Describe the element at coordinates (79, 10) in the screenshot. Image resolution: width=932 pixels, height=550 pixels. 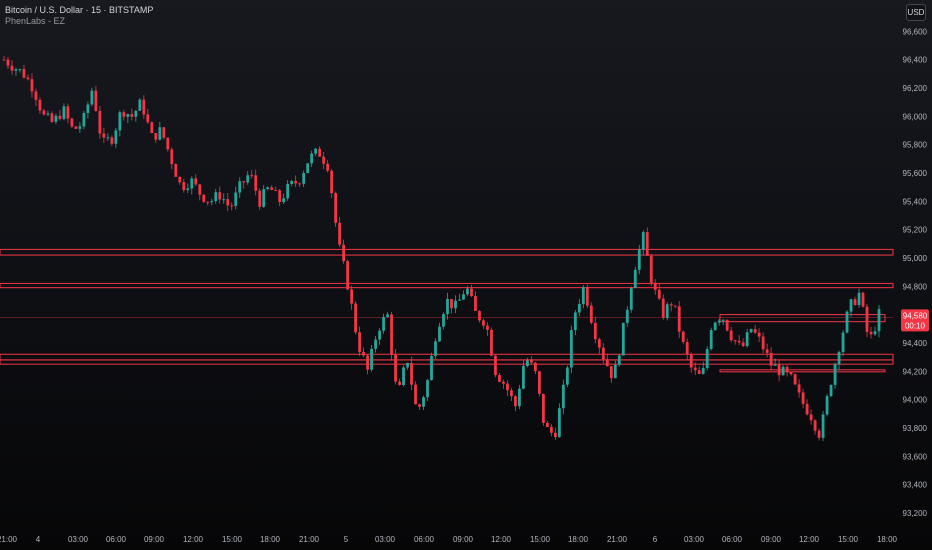
I see `symbol-title: Bitcoin / U.S. Dollar · 15 · BITSTAMP` at that location.